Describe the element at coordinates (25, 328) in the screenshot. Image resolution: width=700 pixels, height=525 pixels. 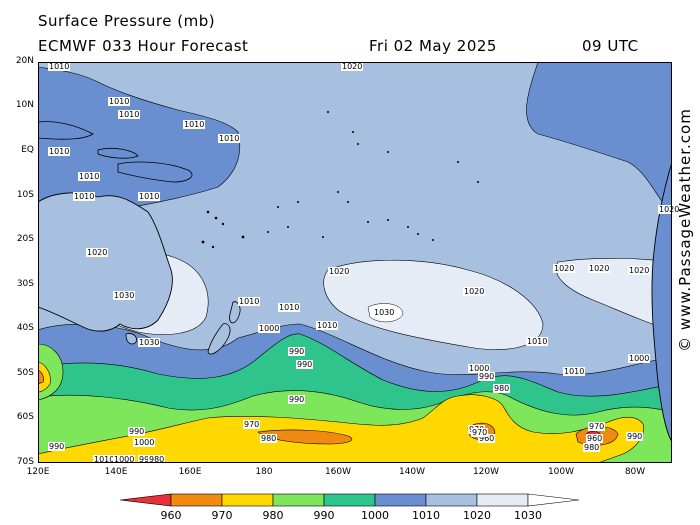
I see `lat-label: 40S` at that location.